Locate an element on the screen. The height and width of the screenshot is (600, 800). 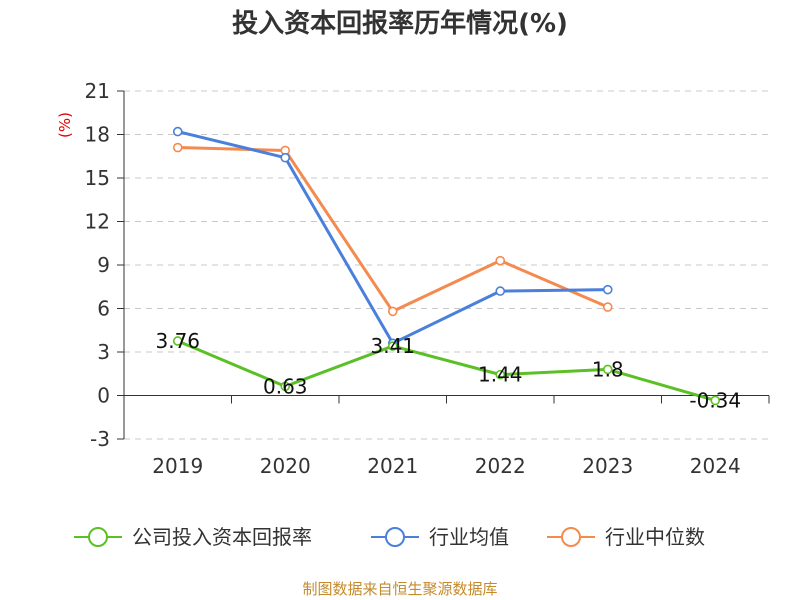
data-label: 3.41 is located at coordinates (392, 346).